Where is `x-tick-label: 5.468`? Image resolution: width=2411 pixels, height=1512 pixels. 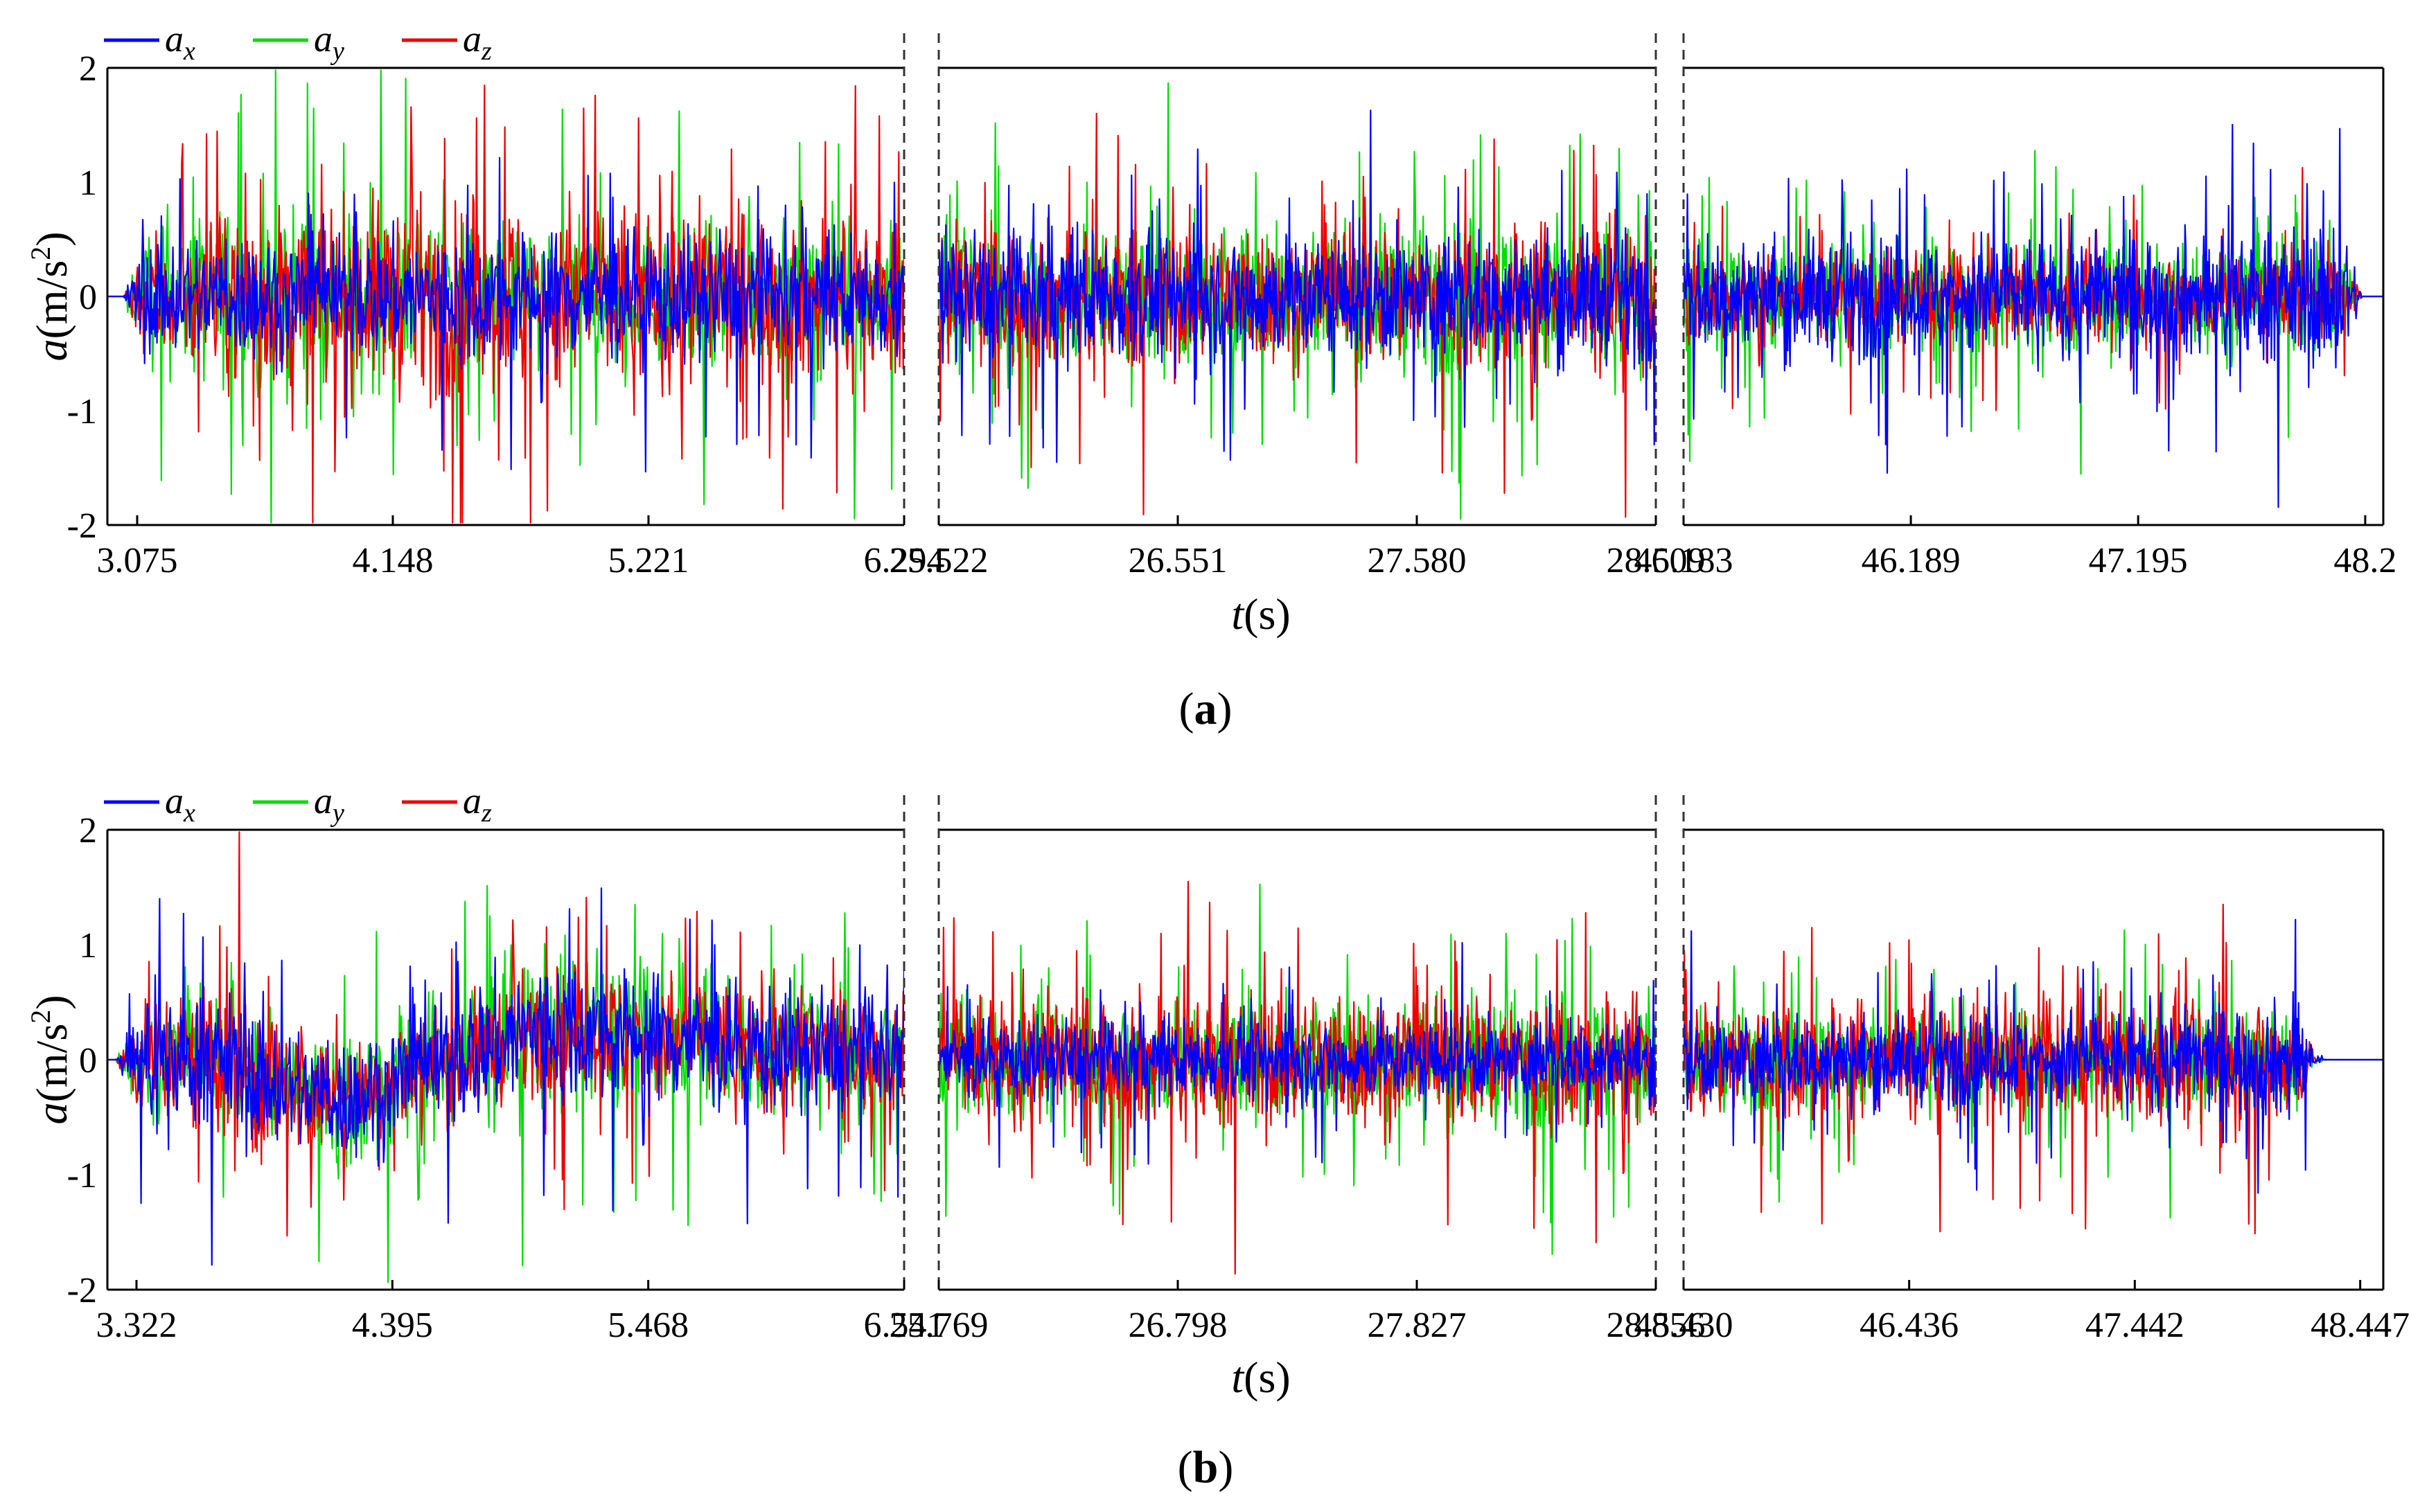
x-tick-label: 5.468 is located at coordinates (648, 1325).